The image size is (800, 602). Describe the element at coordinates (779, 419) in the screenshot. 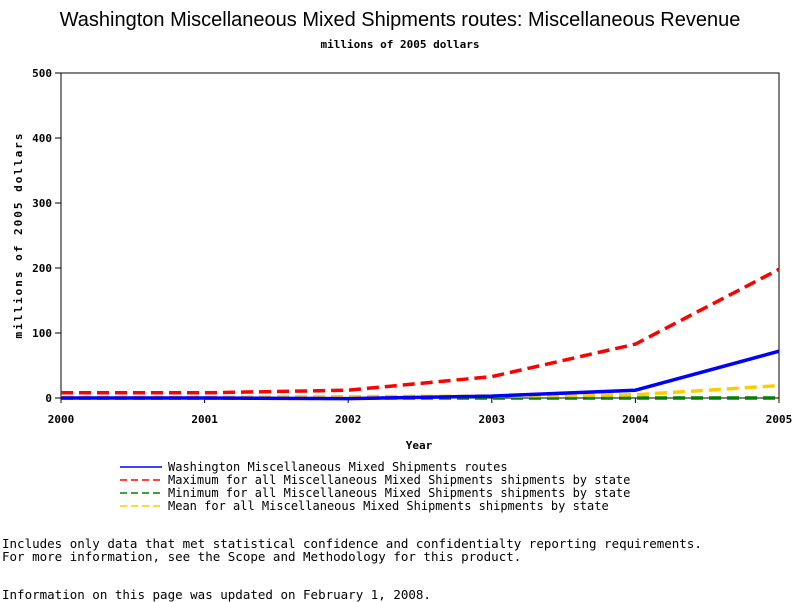

I see `x-tick-label-5: 2005` at that location.